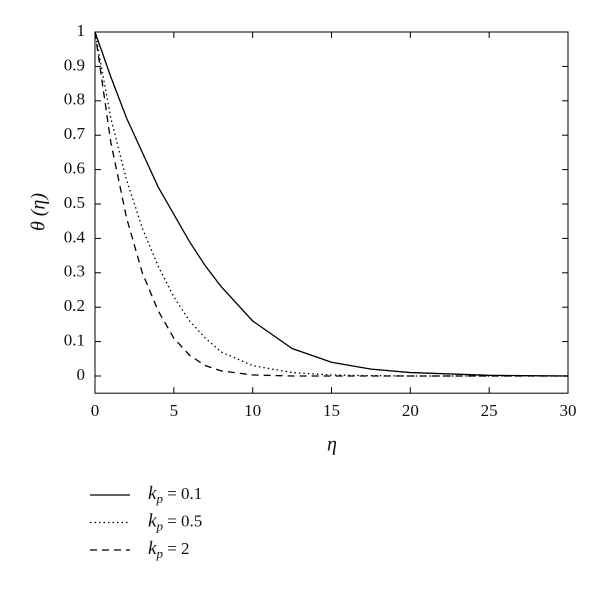 The width and height of the screenshot is (600, 589). What do you see at coordinates (95, 410) in the screenshot?
I see `x-tick-label: 0` at bounding box center [95, 410].